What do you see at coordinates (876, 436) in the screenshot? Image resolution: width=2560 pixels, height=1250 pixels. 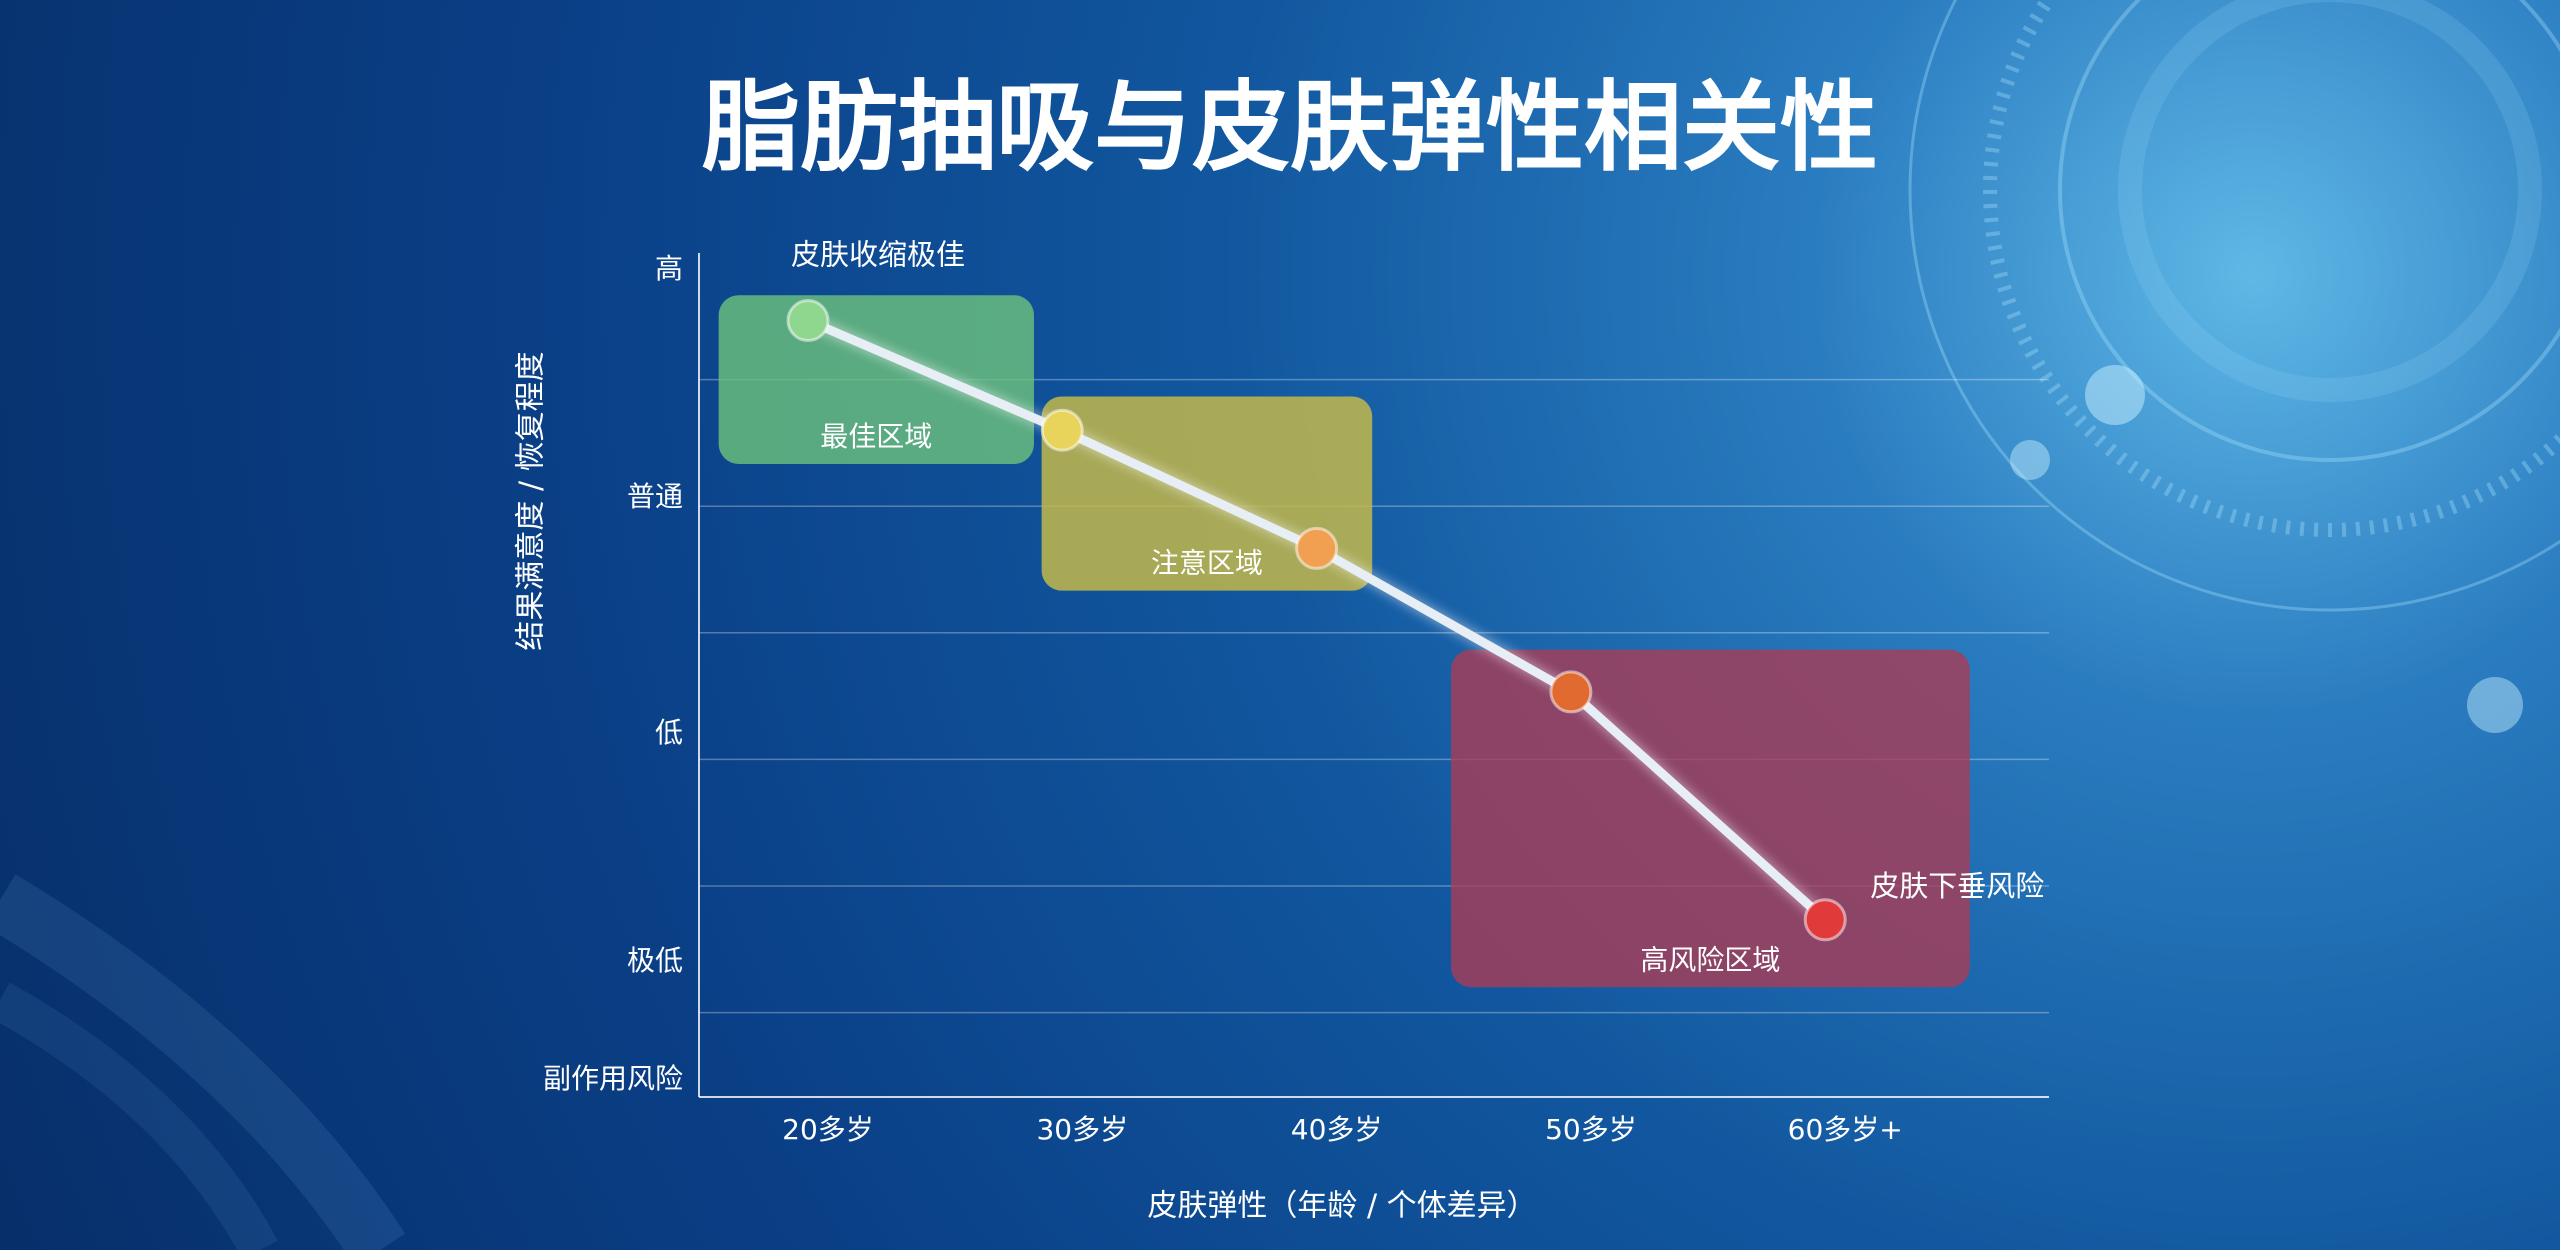 I see `zone-label: 最佳区域` at bounding box center [876, 436].